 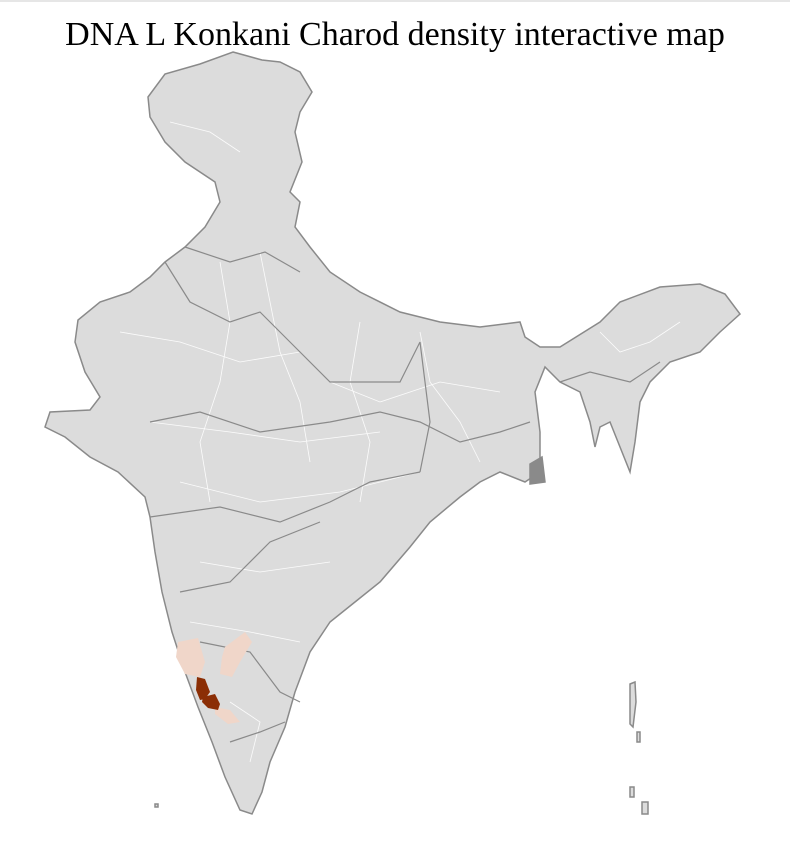 I want to click on sundarbans-delta, so click(x=537, y=470).